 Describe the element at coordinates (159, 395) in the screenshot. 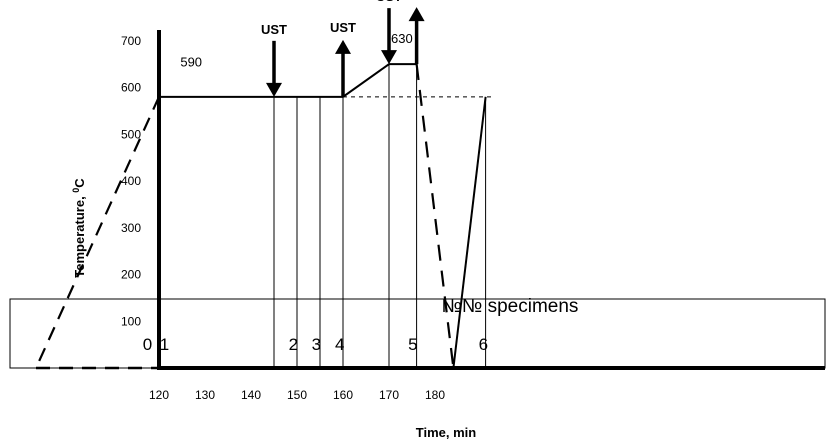

I see `x-tick-label-120: 120` at that location.